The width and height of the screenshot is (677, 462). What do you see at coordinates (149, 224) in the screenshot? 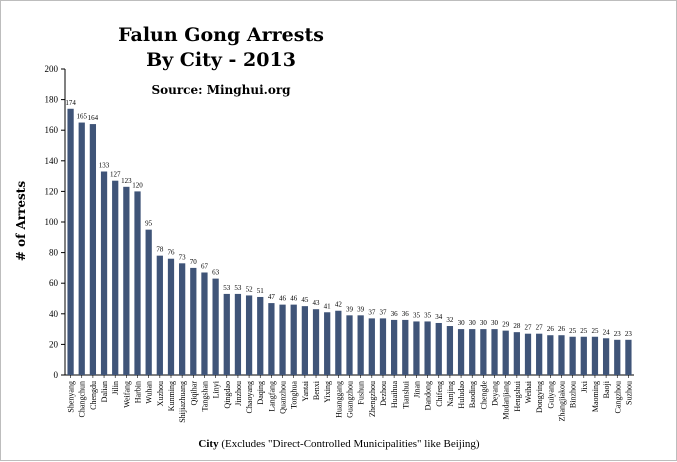
I see `data-label: 95` at bounding box center [149, 224].